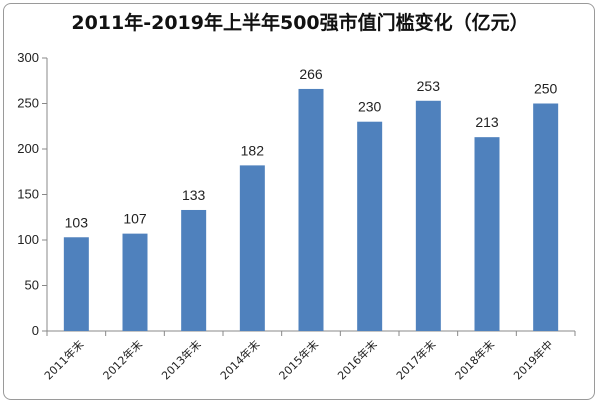 This screenshot has width=600, height=405. Describe the element at coordinates (28, 239) in the screenshot. I see `y-tick-label: 100` at that location.